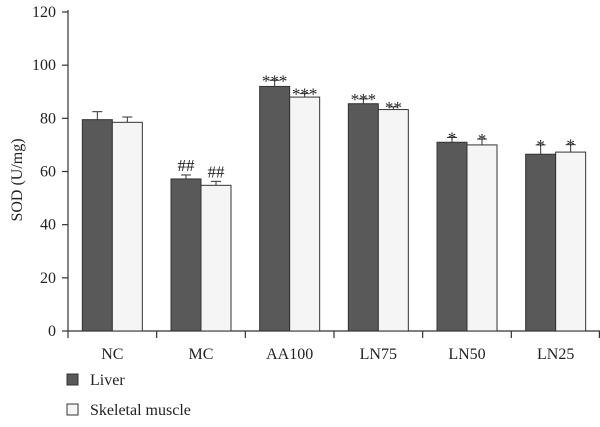 The image size is (600, 427). Describe the element at coordinates (333, 346) in the screenshot. I see `x-axis: NC MC AA100 LN75 LN50 LN25` at that location.